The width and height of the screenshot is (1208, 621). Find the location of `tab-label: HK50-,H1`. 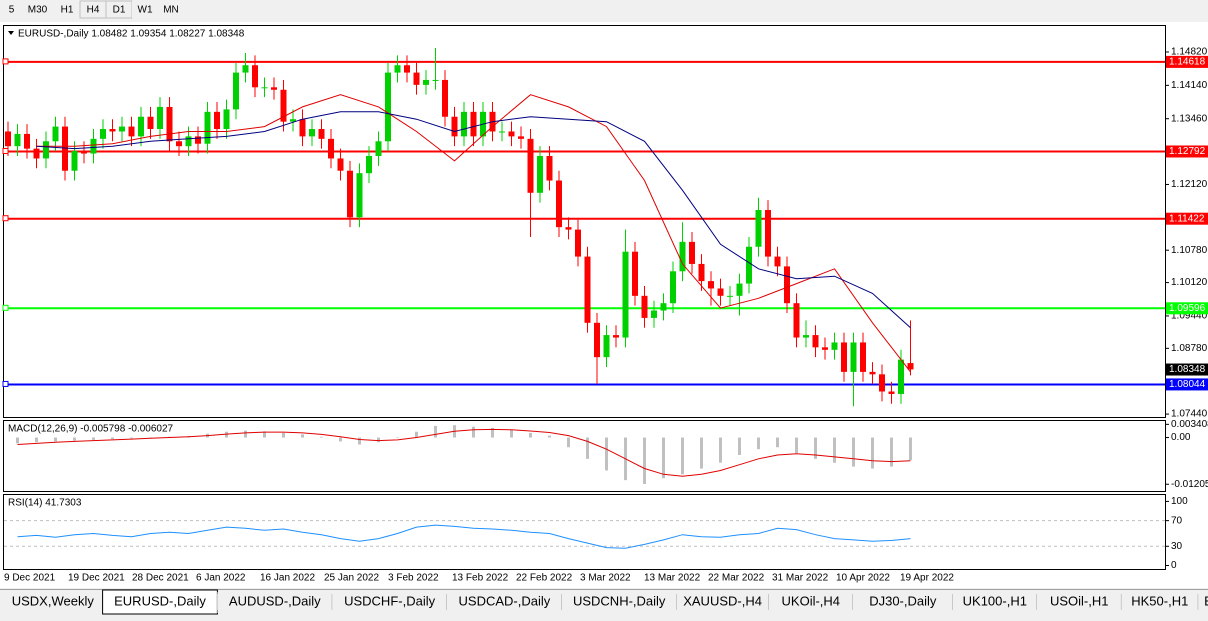

tab-label: HK50-,H1 is located at coordinates (1159, 600).